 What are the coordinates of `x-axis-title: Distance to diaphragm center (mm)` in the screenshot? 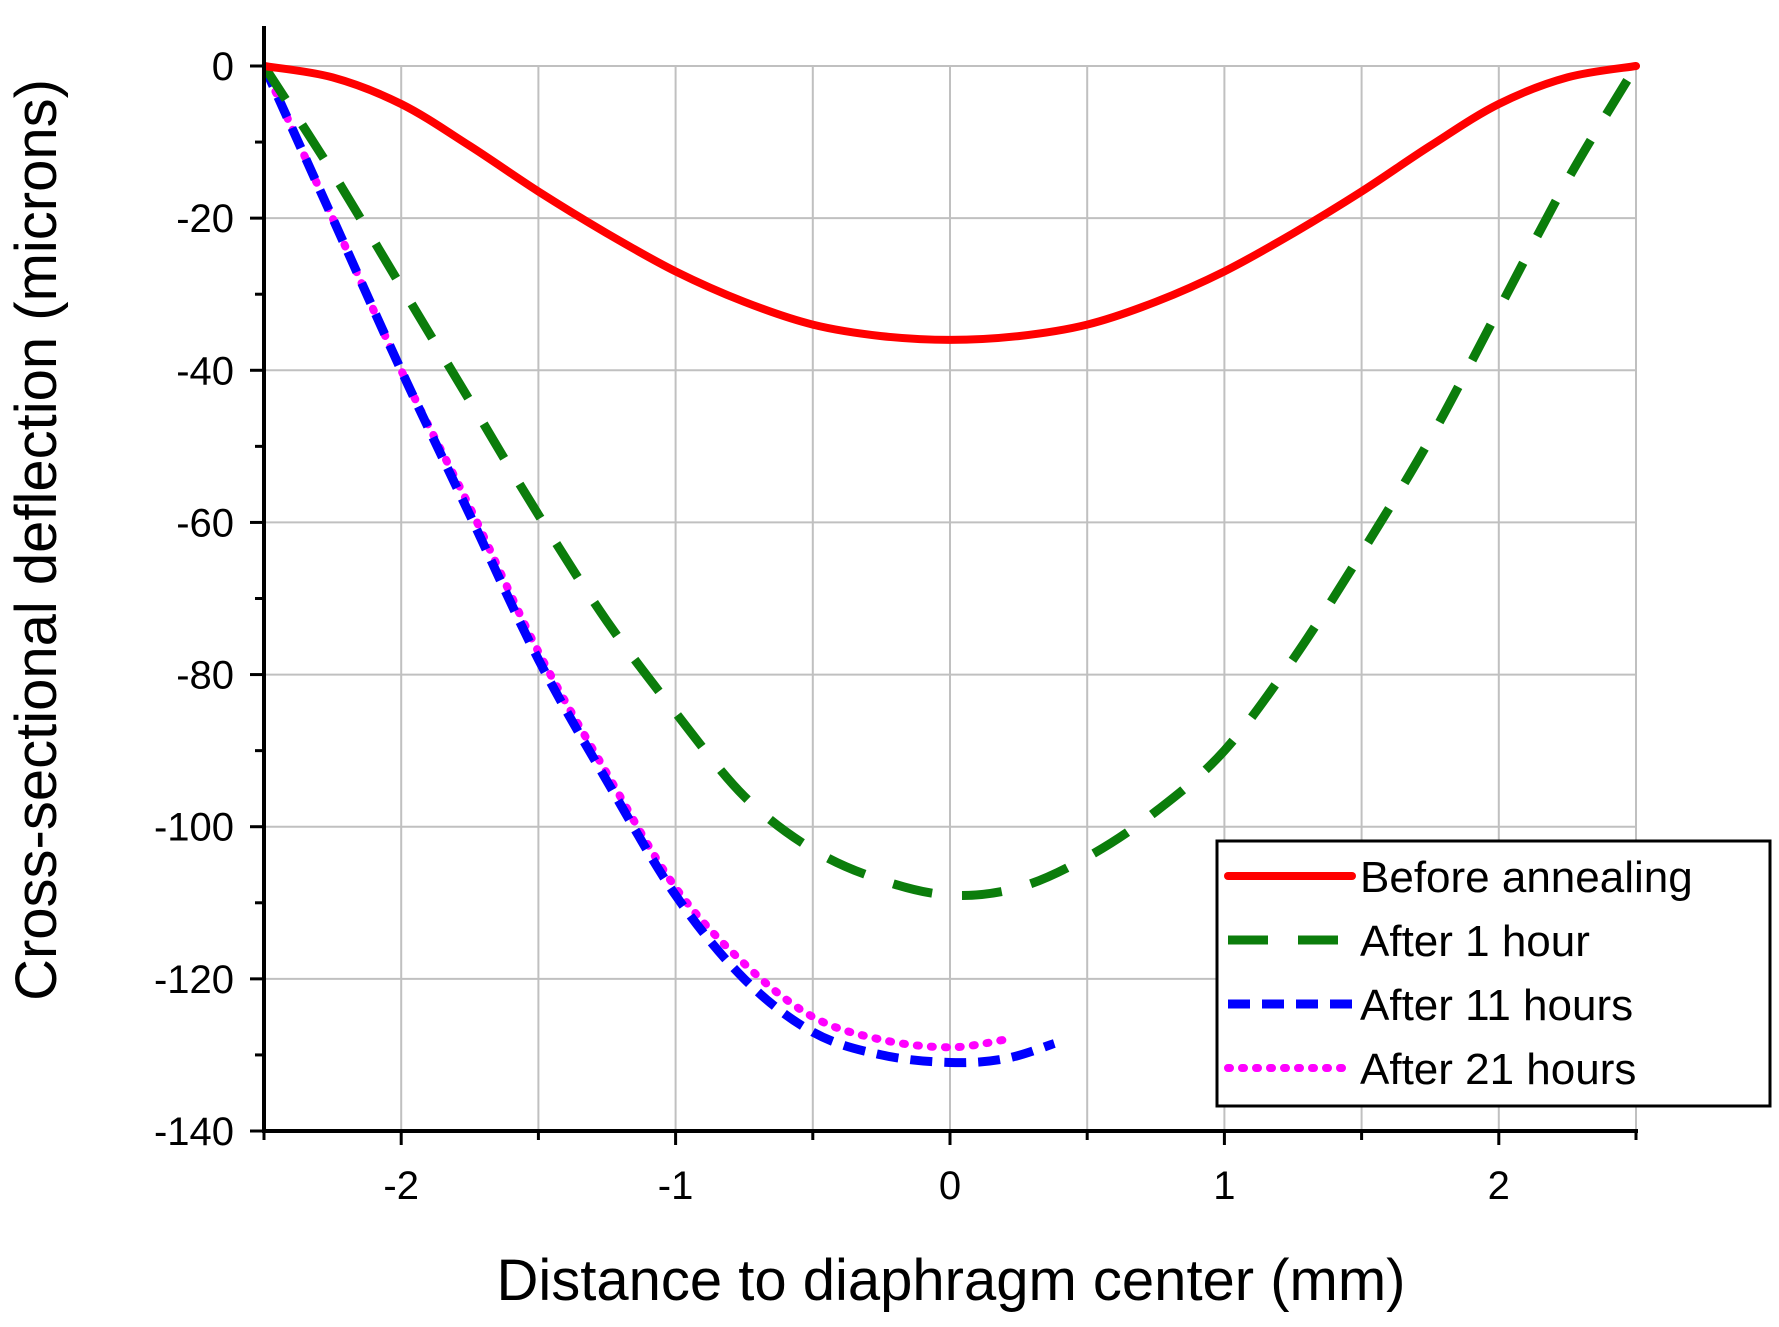 It's located at (951, 1280).